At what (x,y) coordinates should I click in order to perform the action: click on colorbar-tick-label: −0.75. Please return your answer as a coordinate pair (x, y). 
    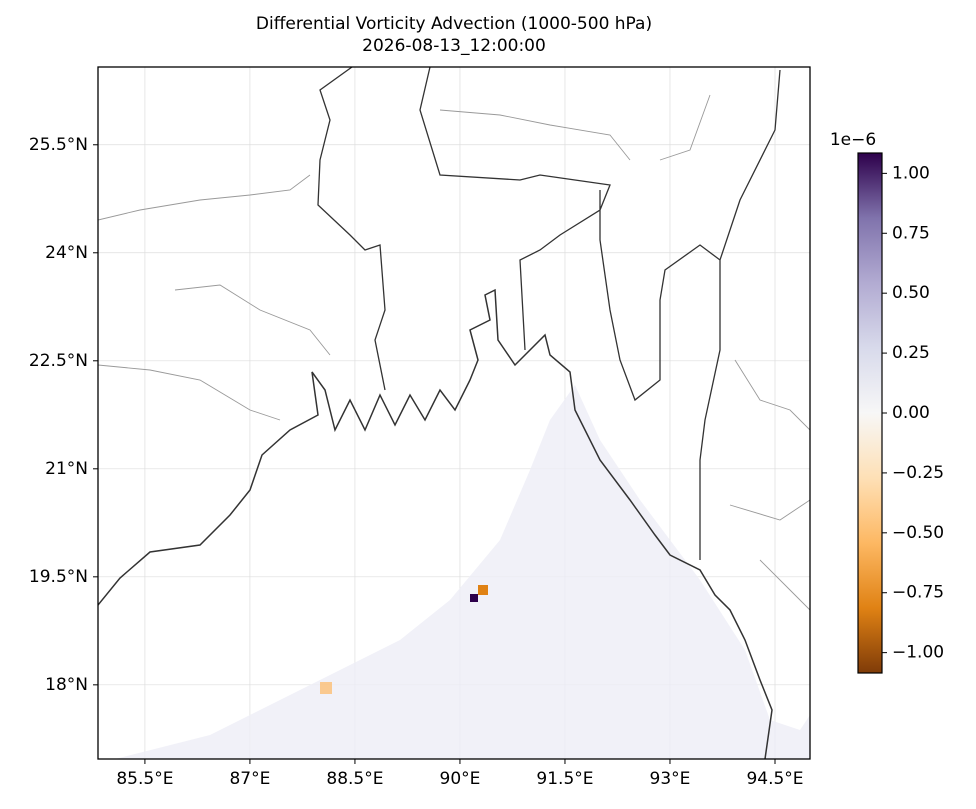
    Looking at the image, I should click on (918, 593).